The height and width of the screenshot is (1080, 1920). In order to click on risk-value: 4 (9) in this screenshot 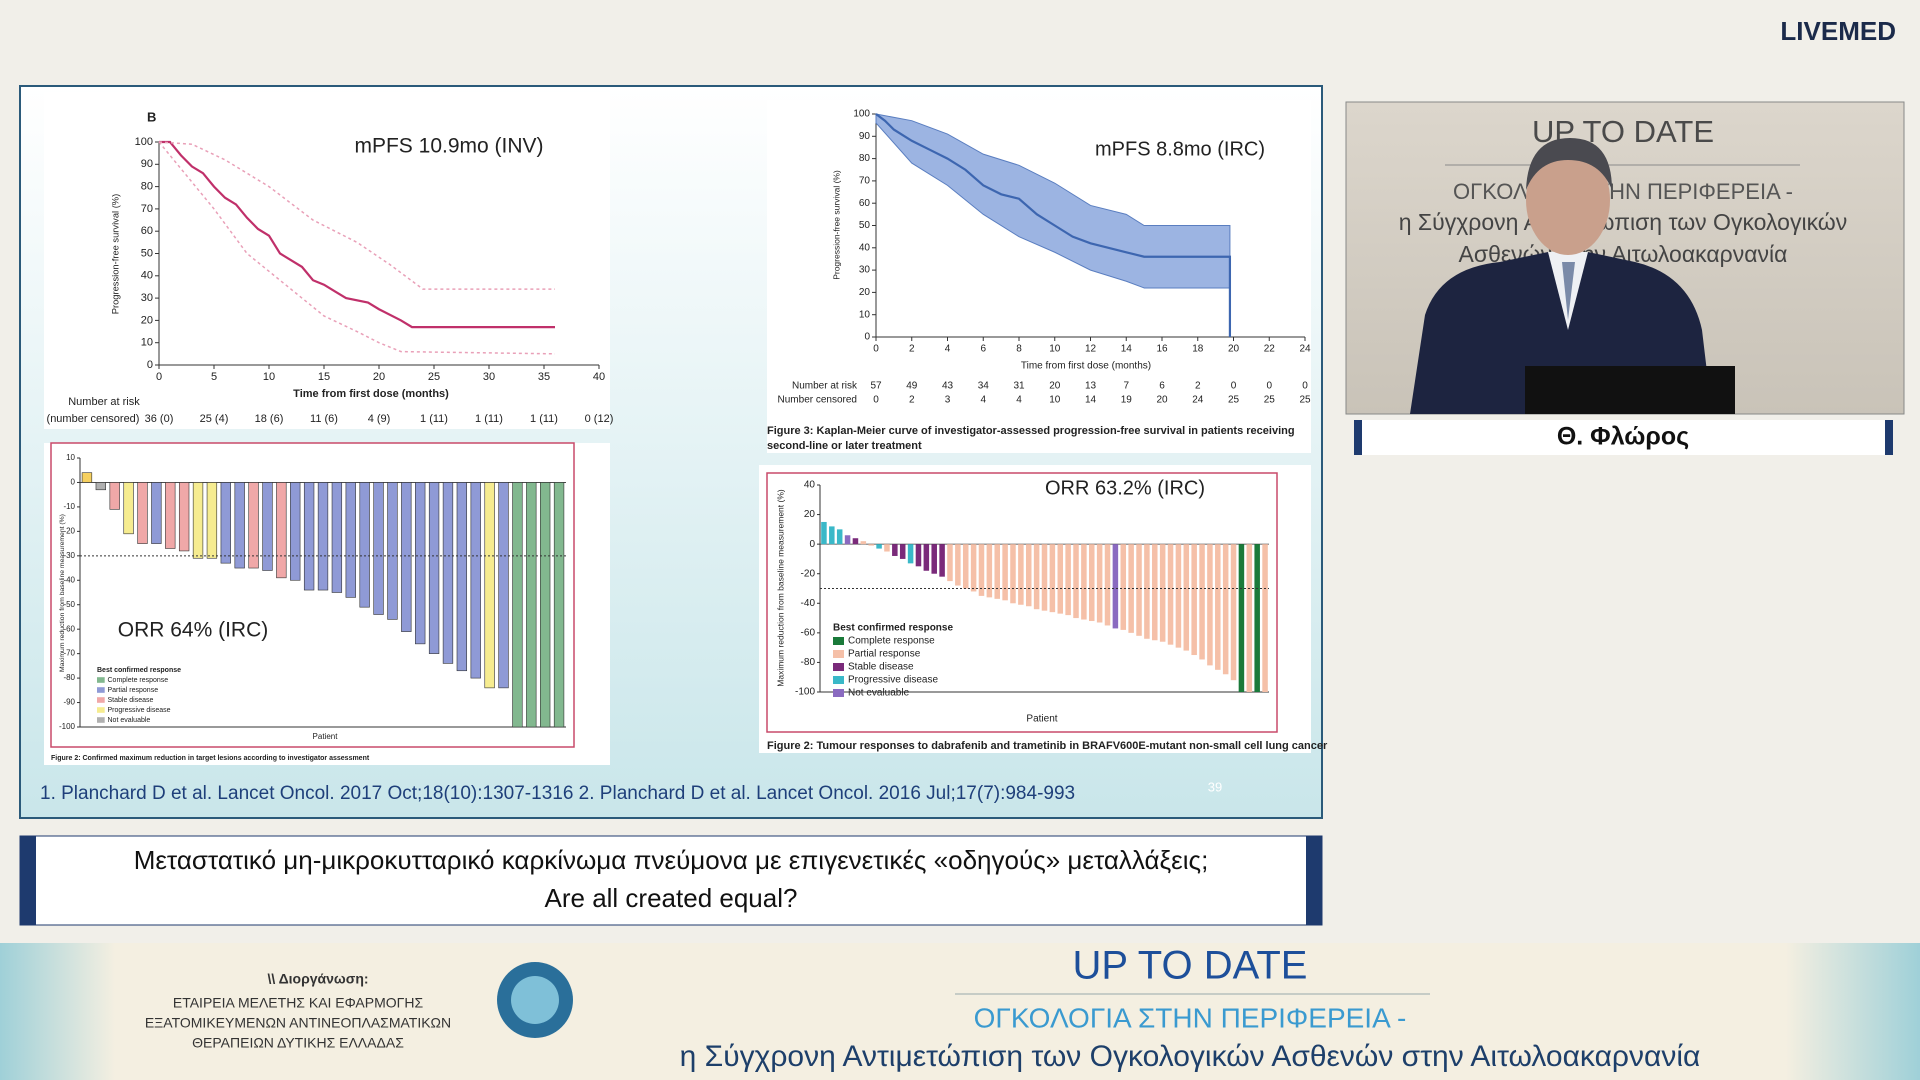, I will do `click(379, 419)`.